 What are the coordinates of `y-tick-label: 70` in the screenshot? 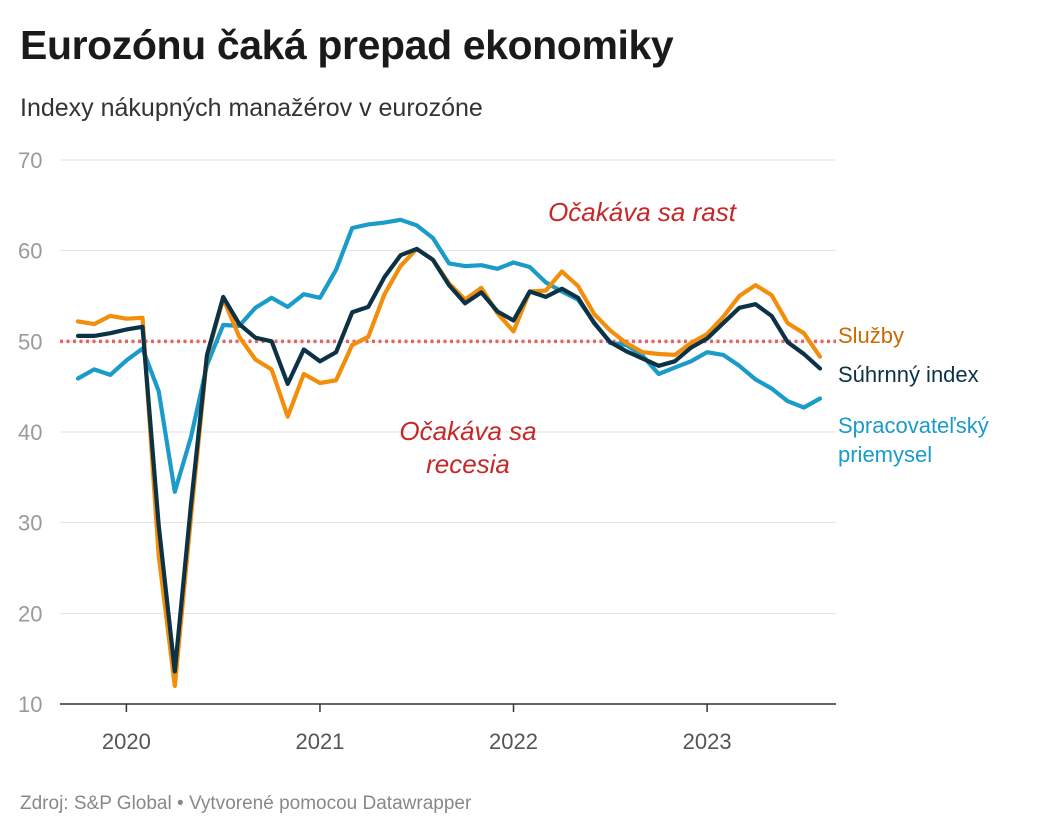 It's located at (30, 160).